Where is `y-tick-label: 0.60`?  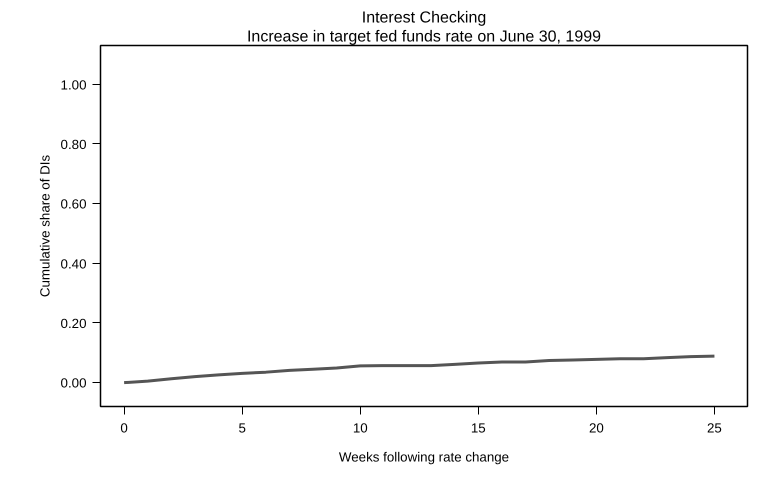 y-tick-label: 0.60 is located at coordinates (73, 204).